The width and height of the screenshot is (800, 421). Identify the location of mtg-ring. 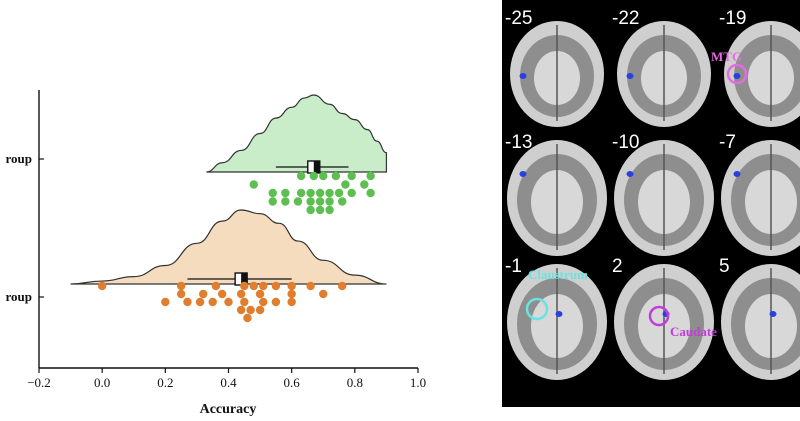
(737, 74).